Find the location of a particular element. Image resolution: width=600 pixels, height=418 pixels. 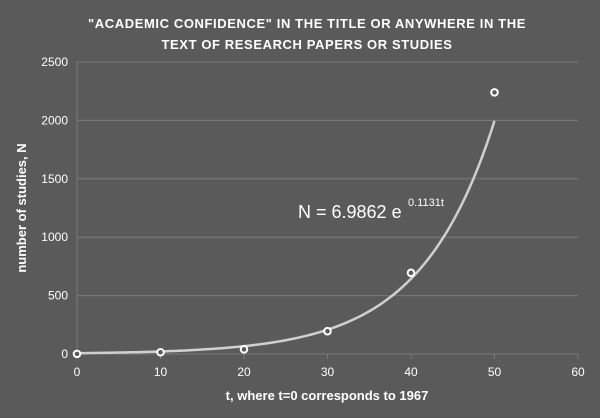

x-tick-label: 30 is located at coordinates (328, 372).